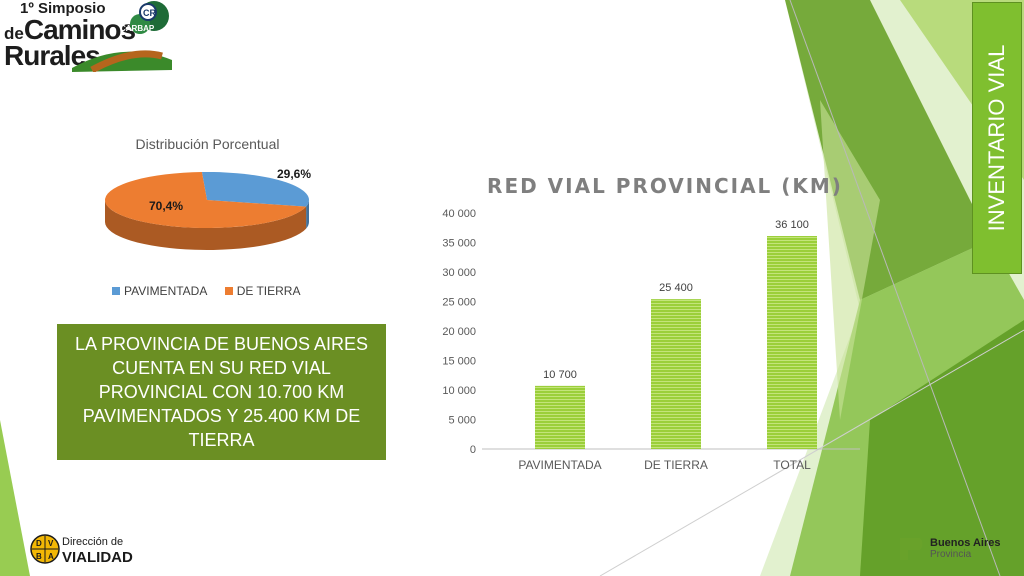 This screenshot has height=576, width=1024. I want to click on pie-chart-title: Distribución Porcentual, so click(207, 144).